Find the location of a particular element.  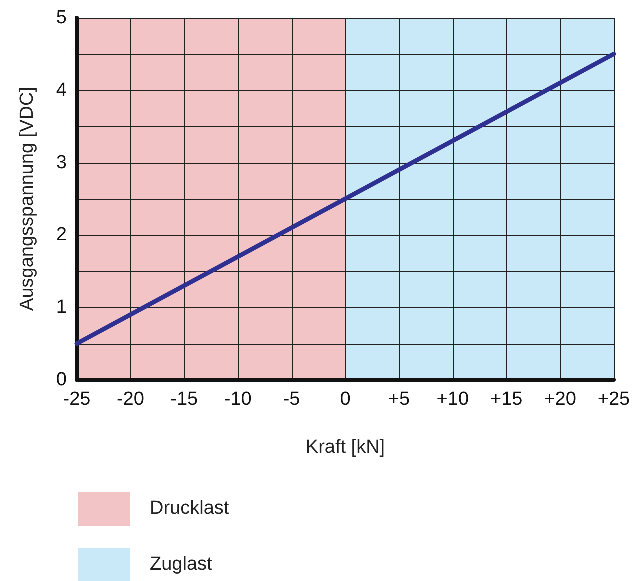

y-tick-label: 1 is located at coordinates (61, 307).